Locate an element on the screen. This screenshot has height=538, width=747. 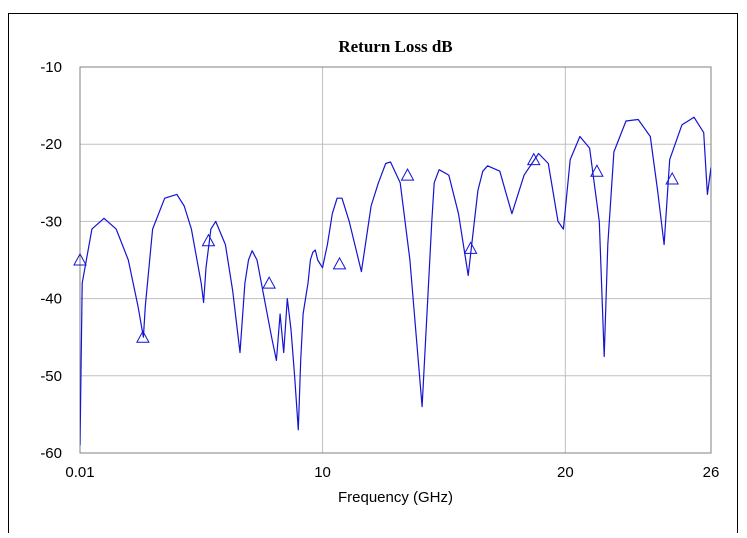
y-tick-label: -10 is located at coordinates (51, 67).